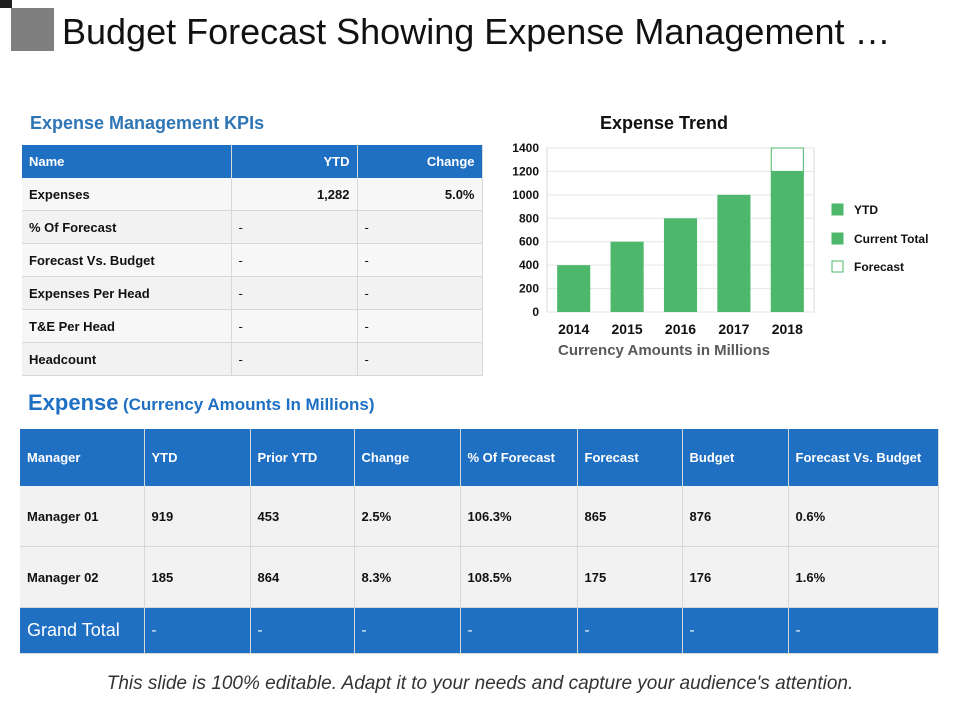  I want to click on expense-cell: 453, so click(302, 516).